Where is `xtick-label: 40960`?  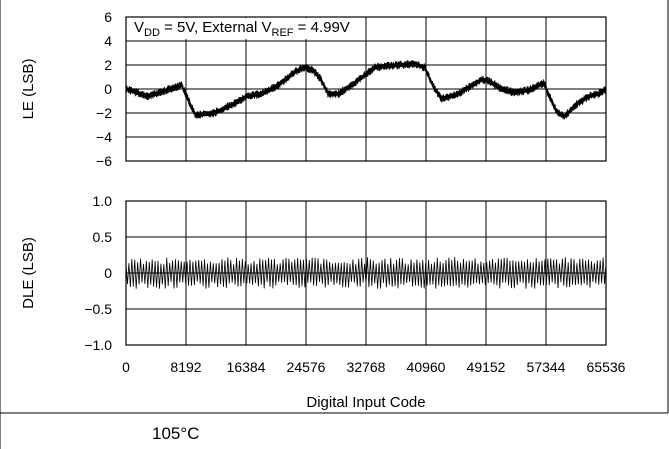
xtick-label: 40960 is located at coordinates (426, 367).